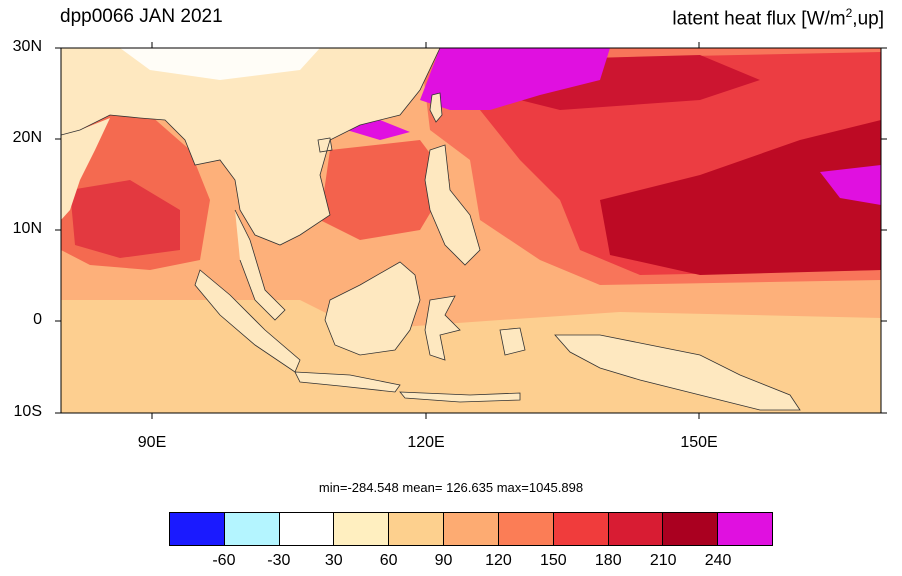 Image resolution: width=902 pixels, height=576 pixels. Describe the element at coordinates (740, 197) in the screenshot. I see `core-region-east` at that location.